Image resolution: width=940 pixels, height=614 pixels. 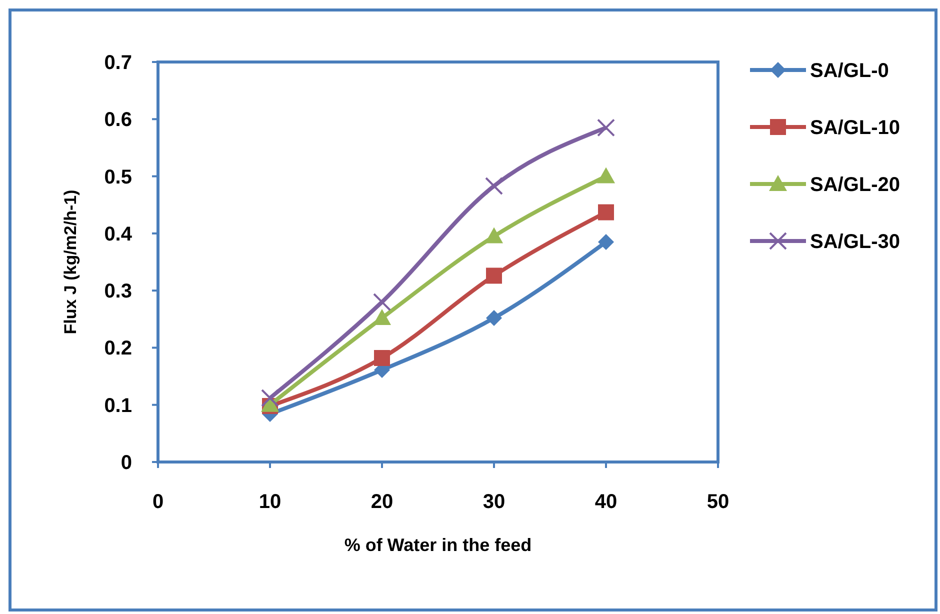 I want to click on y-tick-label: 0.1, so click(x=118, y=405).